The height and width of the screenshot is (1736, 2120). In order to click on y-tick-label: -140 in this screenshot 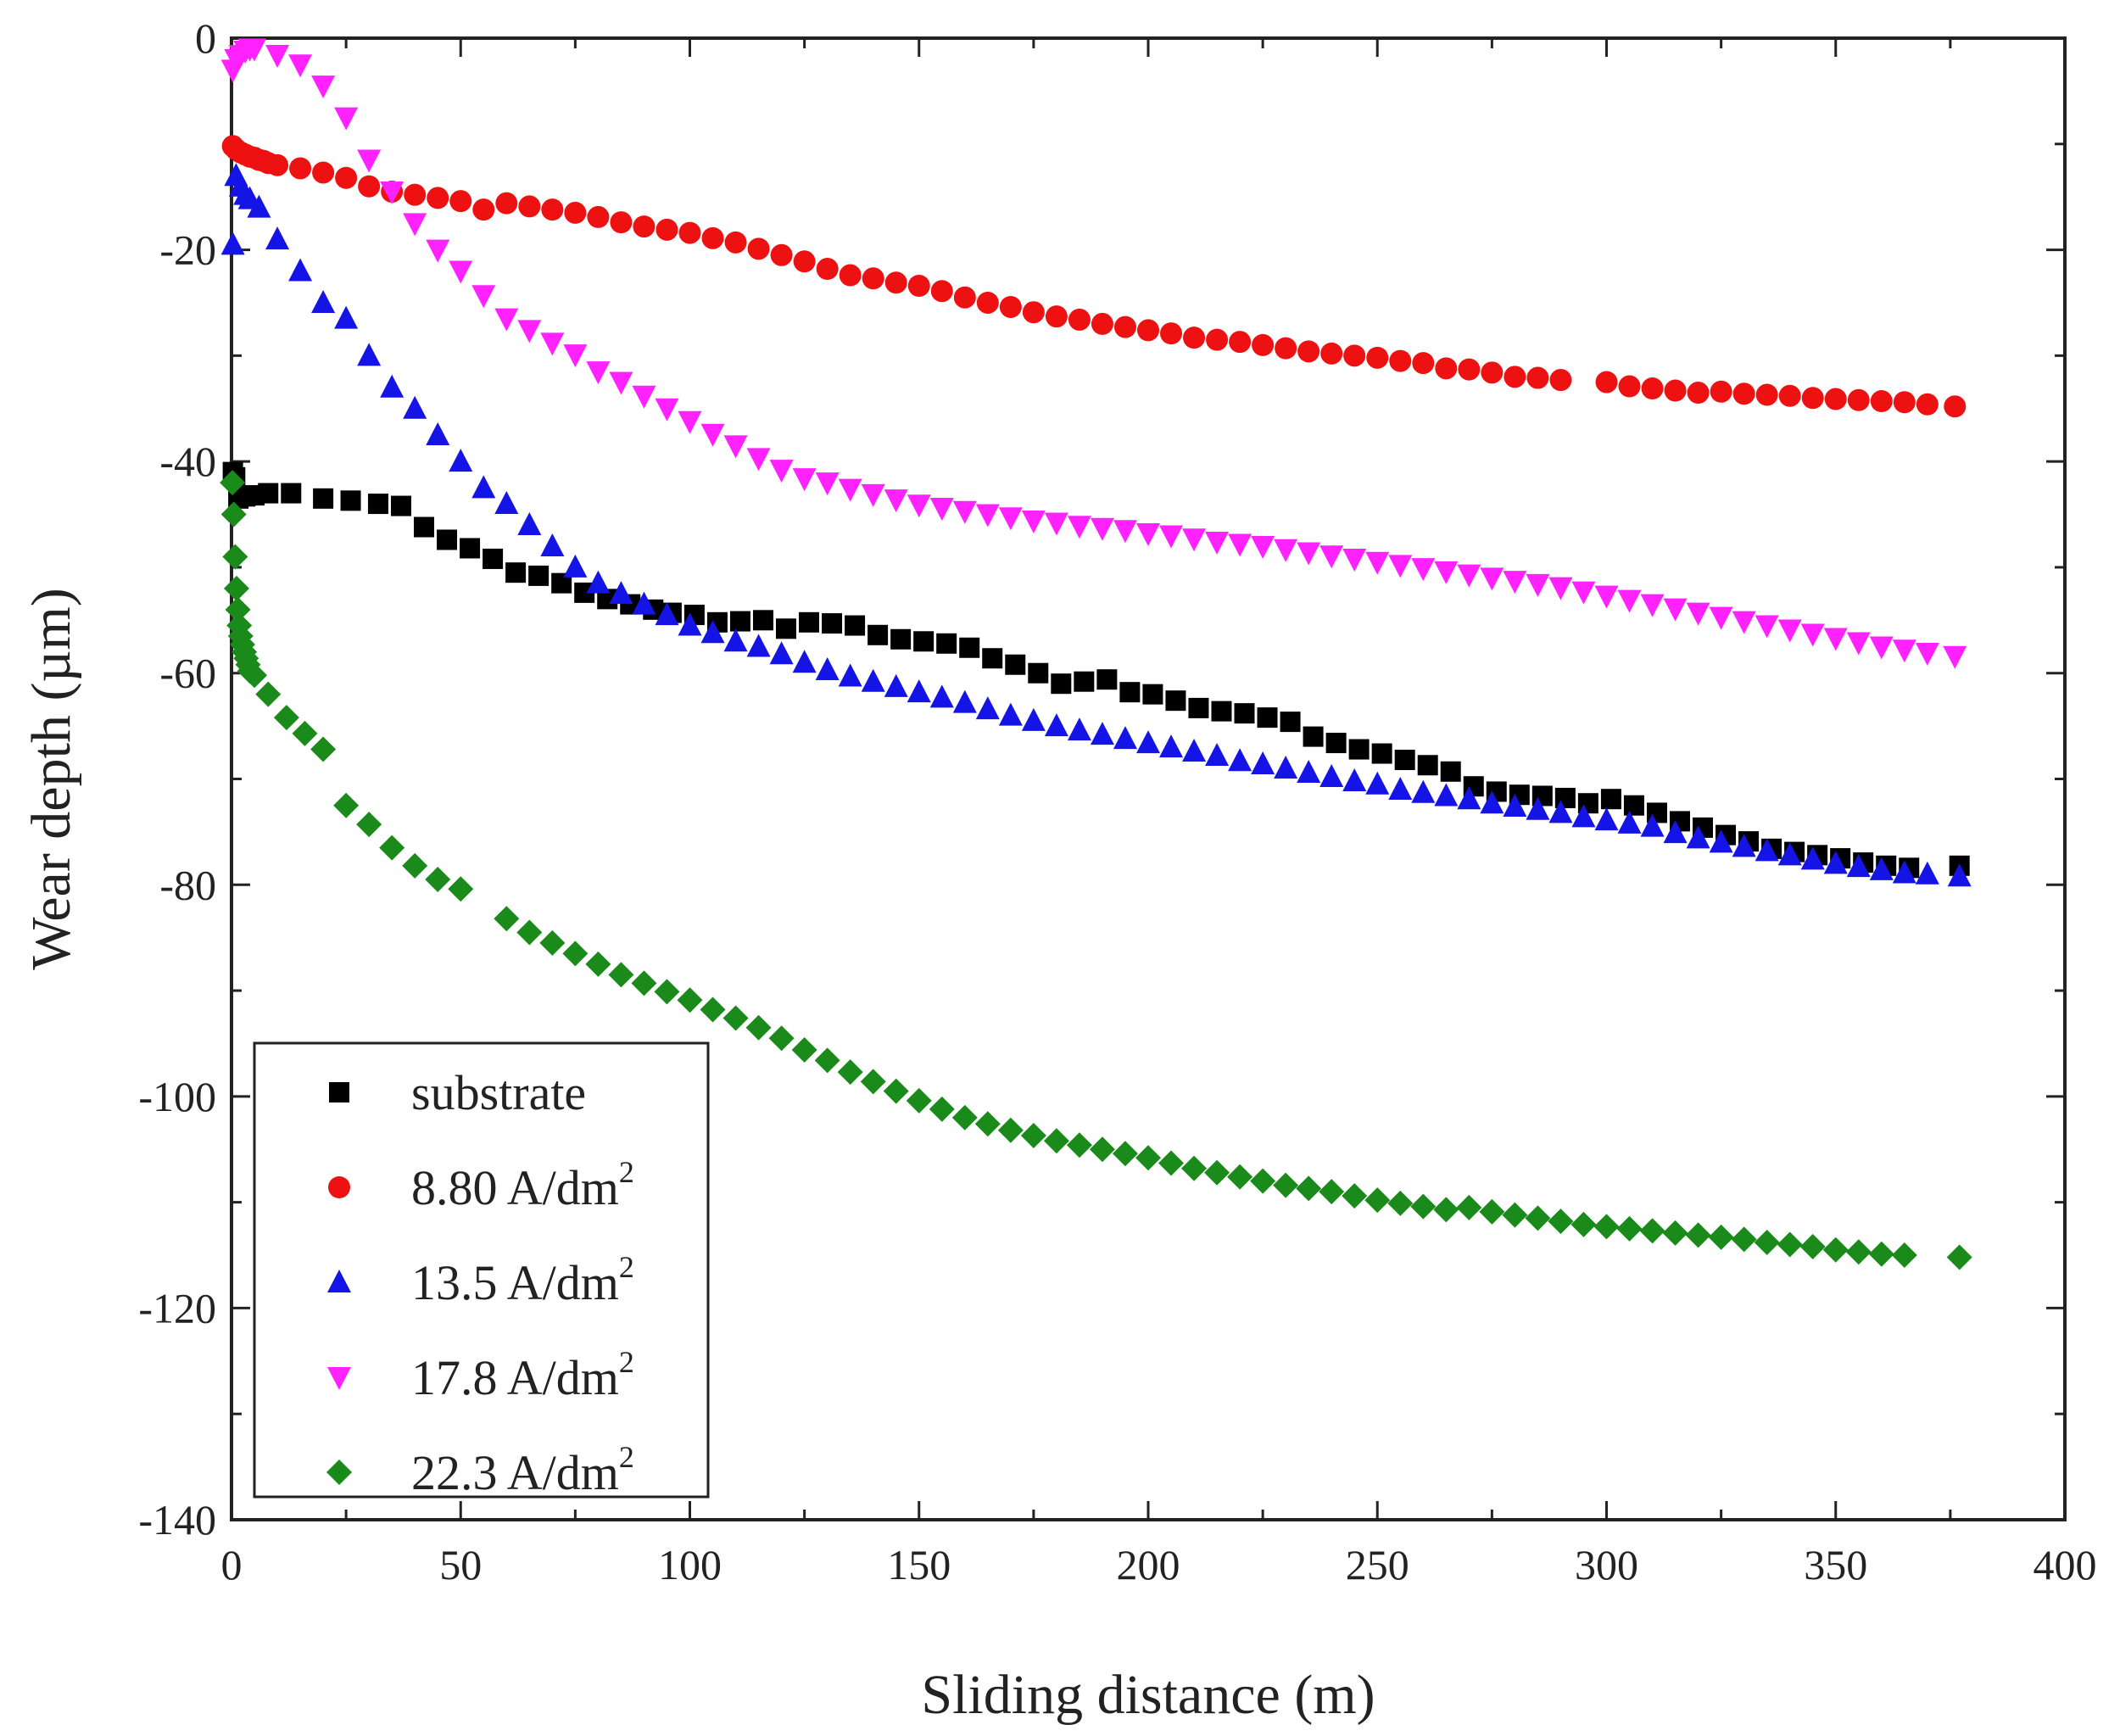, I will do `click(177, 1519)`.